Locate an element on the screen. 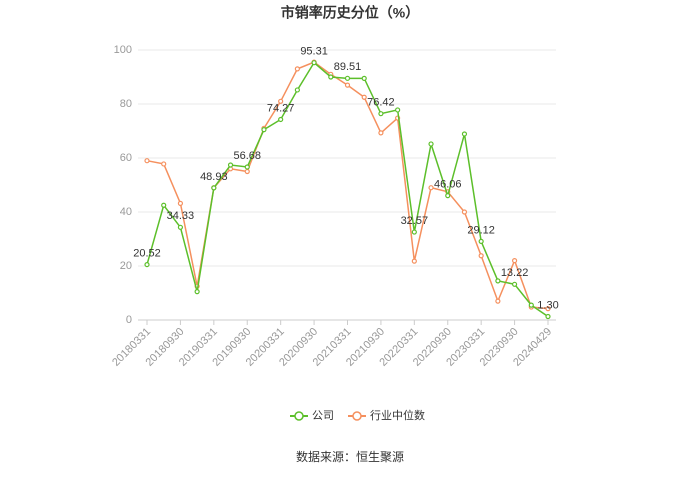 This screenshot has height=479, width=700. y-tick-label: 0 is located at coordinates (129, 320).